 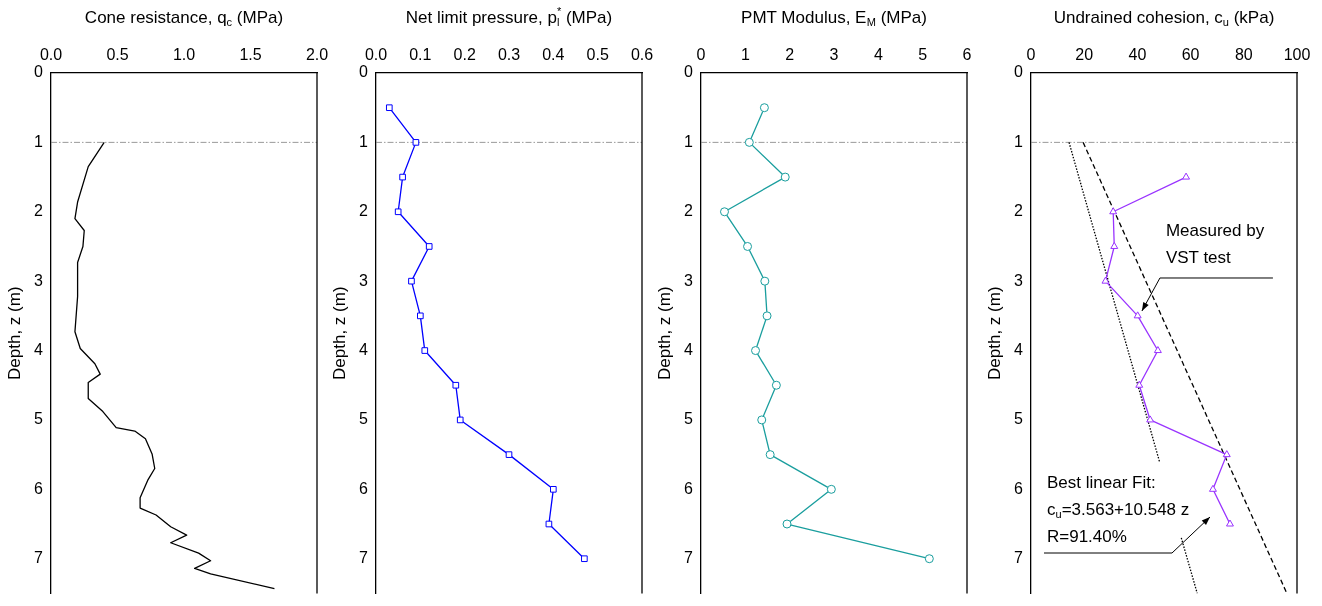 What do you see at coordinates (642, 54) in the screenshot?
I see `x-tick-label: 0.6` at bounding box center [642, 54].